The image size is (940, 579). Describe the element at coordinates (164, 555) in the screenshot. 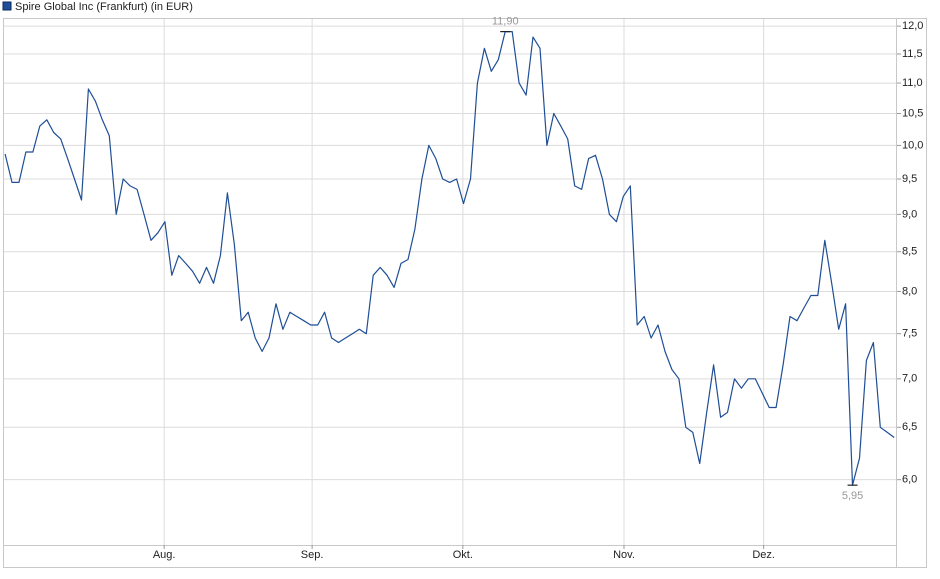

I see `x-tick-label: Aug.` at that location.